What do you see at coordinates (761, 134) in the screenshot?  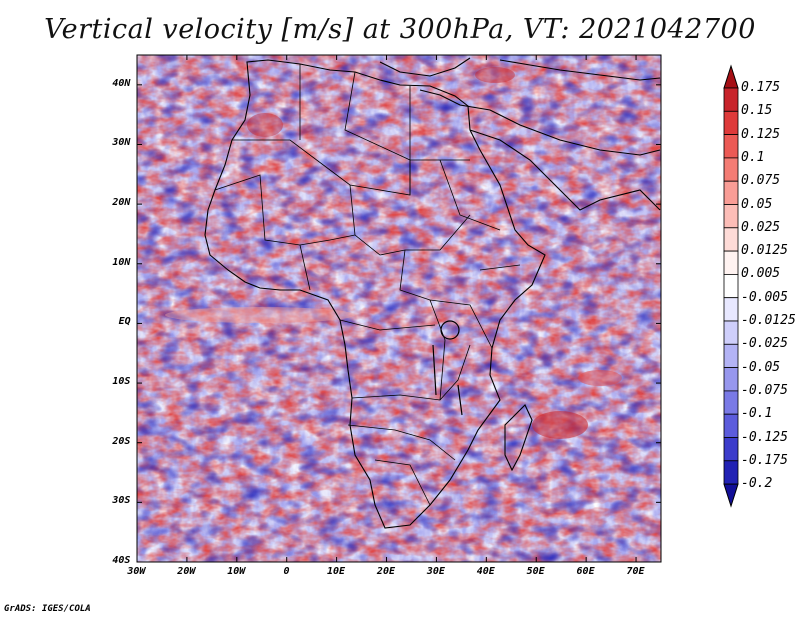 I see `colorbar-level-label: 0.125` at bounding box center [761, 134].